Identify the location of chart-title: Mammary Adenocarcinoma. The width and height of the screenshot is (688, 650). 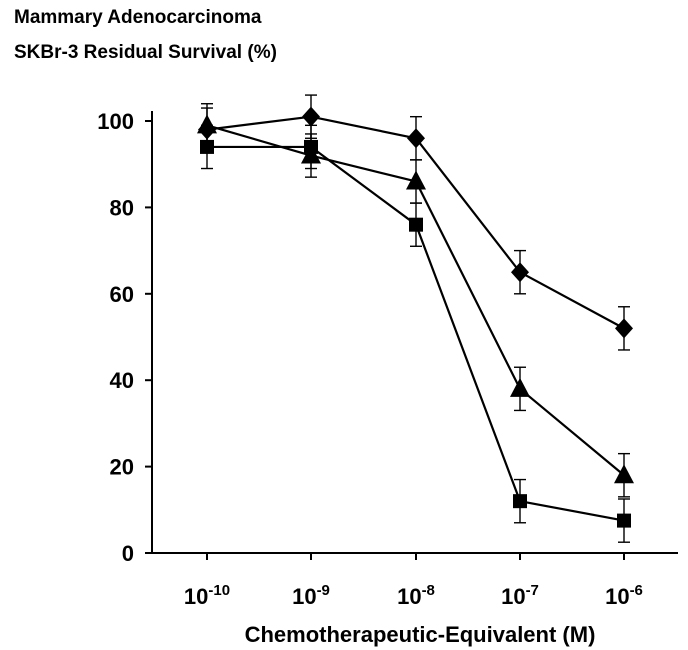
(138, 17).